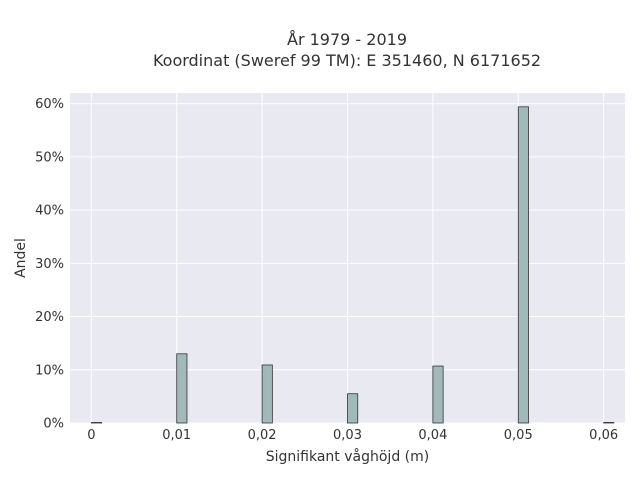 This screenshot has width=640, height=480. I want to click on x-tick-label: 0,05, so click(518, 435).